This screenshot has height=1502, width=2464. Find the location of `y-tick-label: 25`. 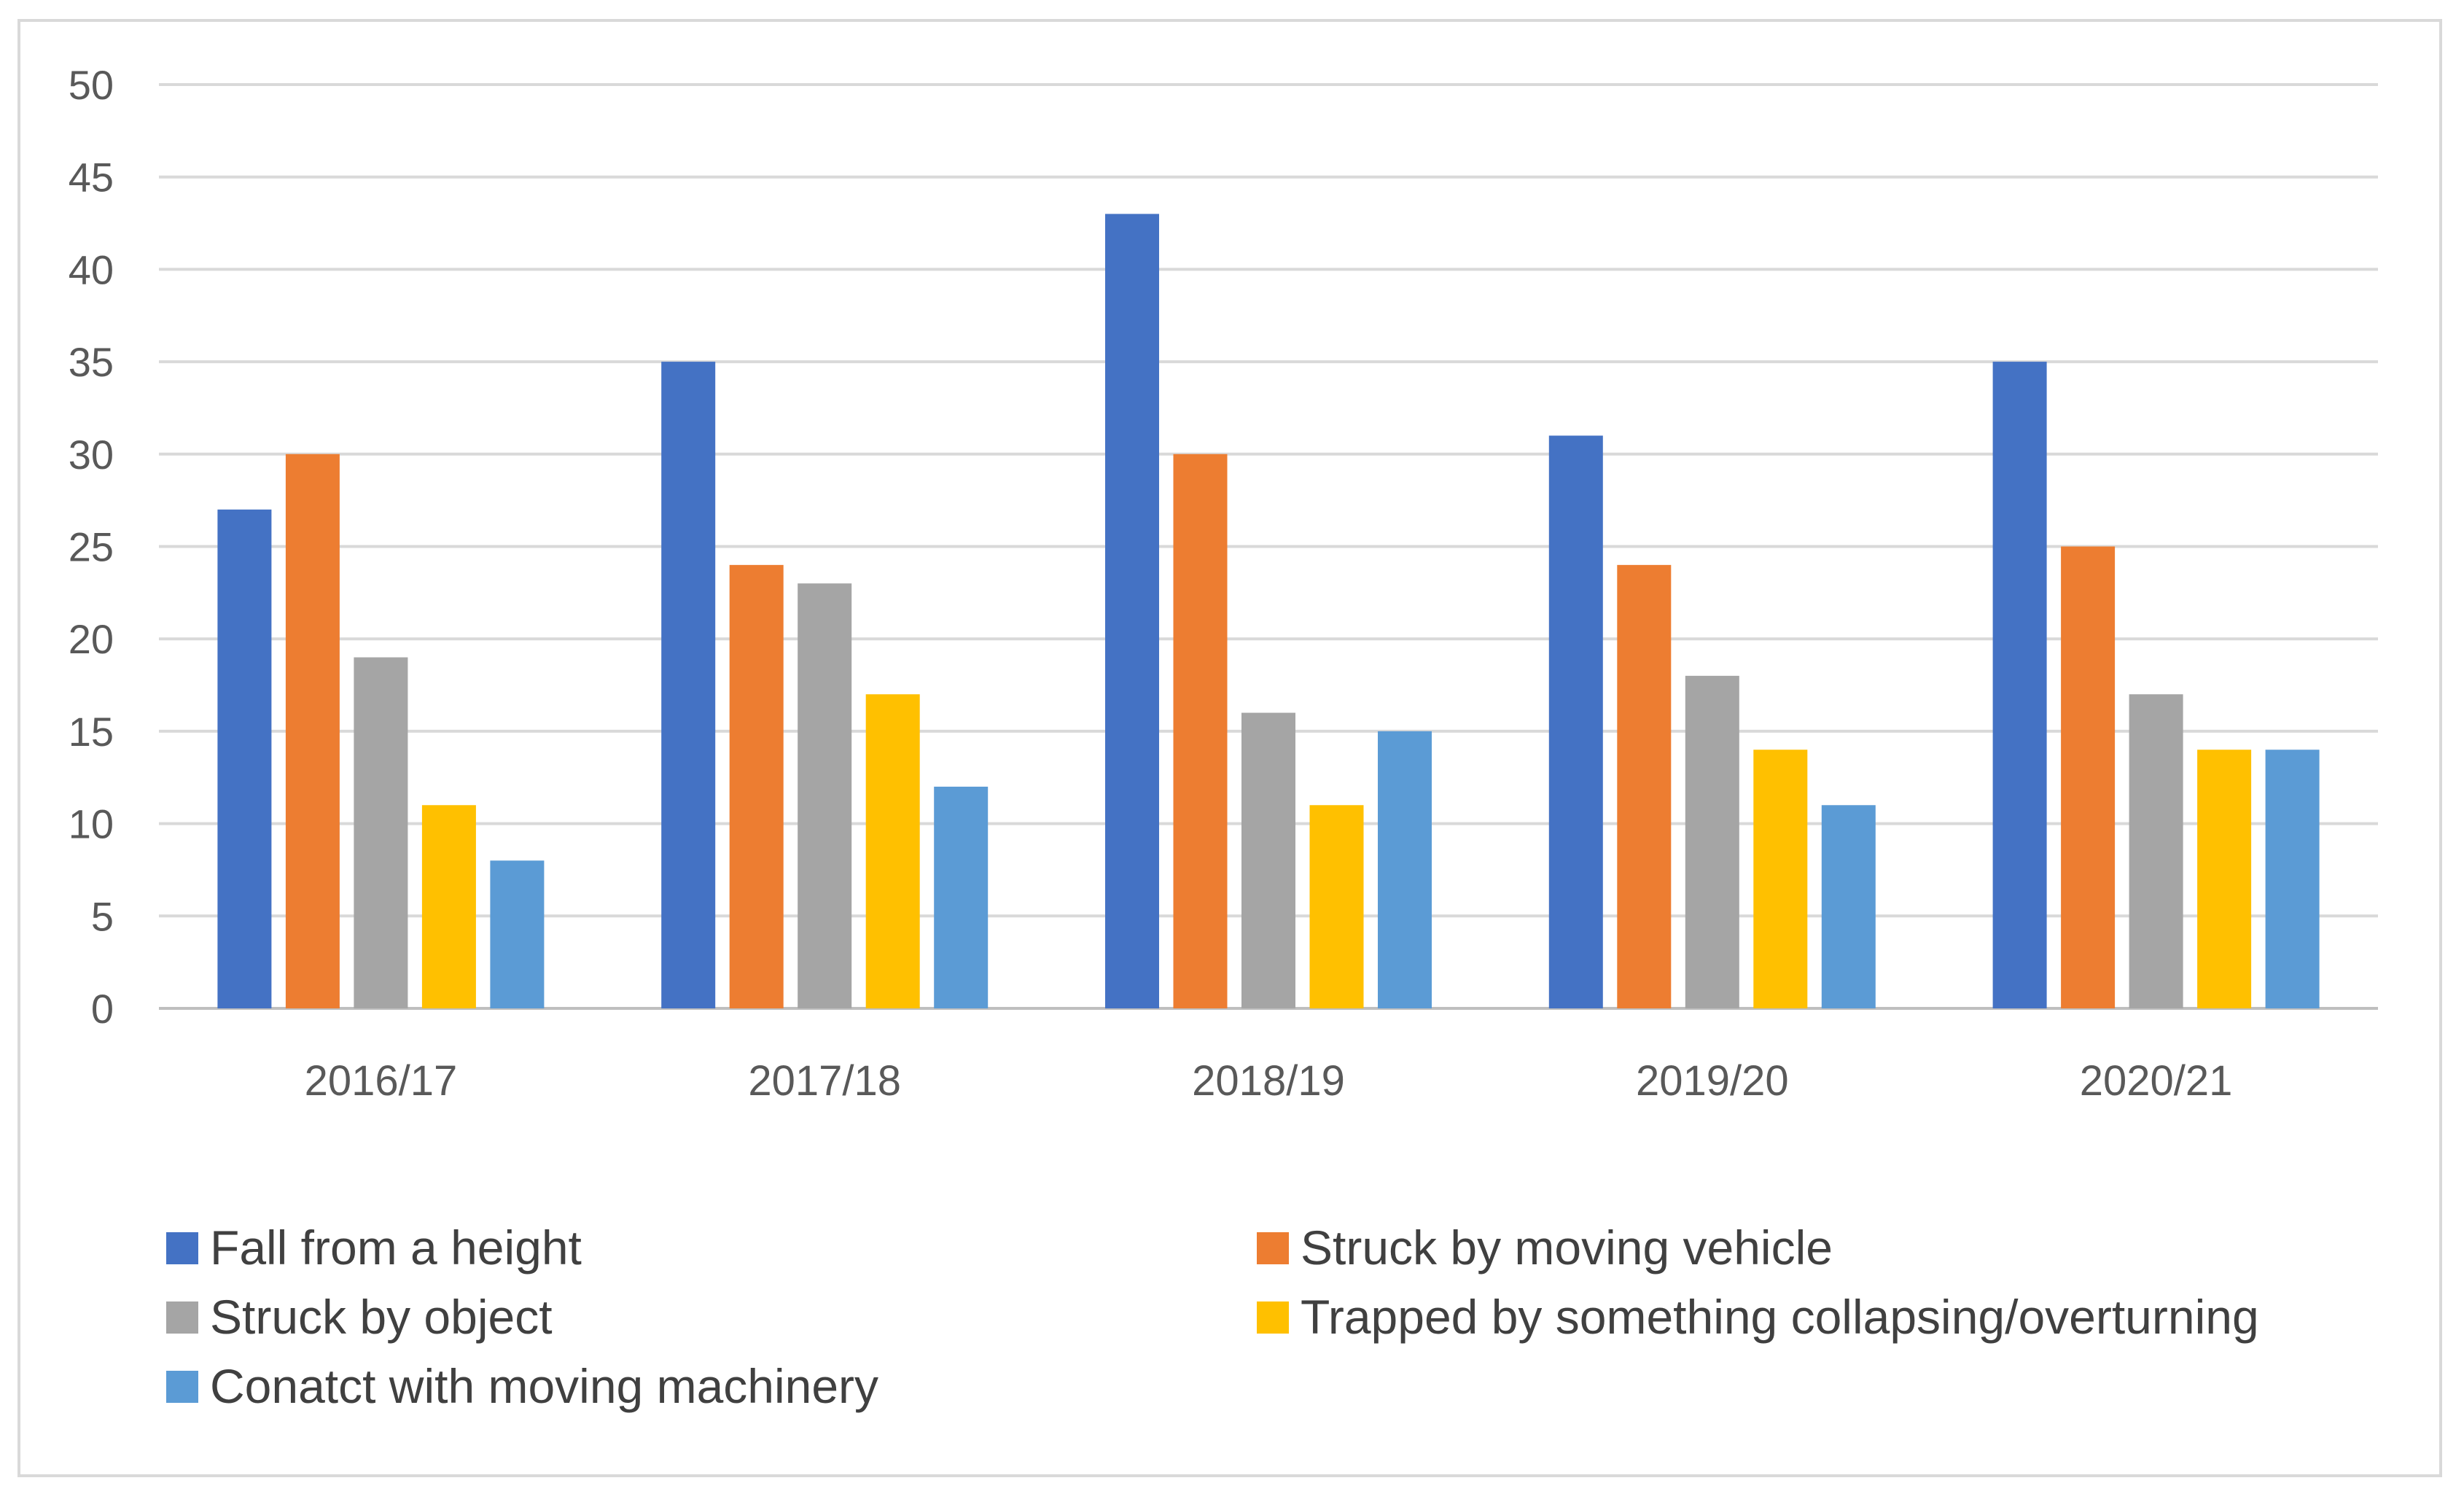

y-tick-label: 25 is located at coordinates (91, 547).